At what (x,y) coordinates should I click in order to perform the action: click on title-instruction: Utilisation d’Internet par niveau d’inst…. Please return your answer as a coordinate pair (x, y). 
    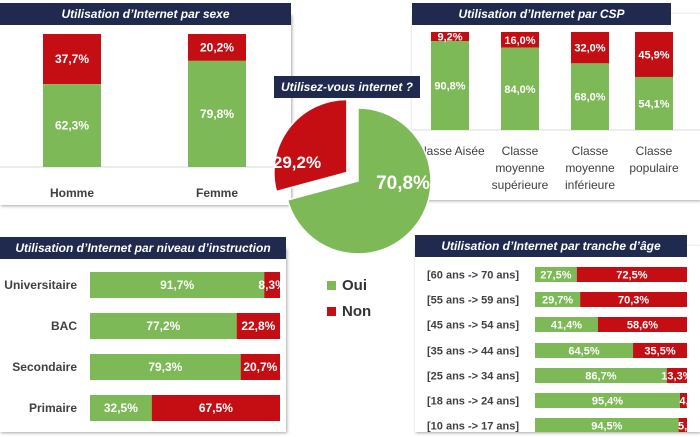
    Looking at the image, I should click on (143, 248).